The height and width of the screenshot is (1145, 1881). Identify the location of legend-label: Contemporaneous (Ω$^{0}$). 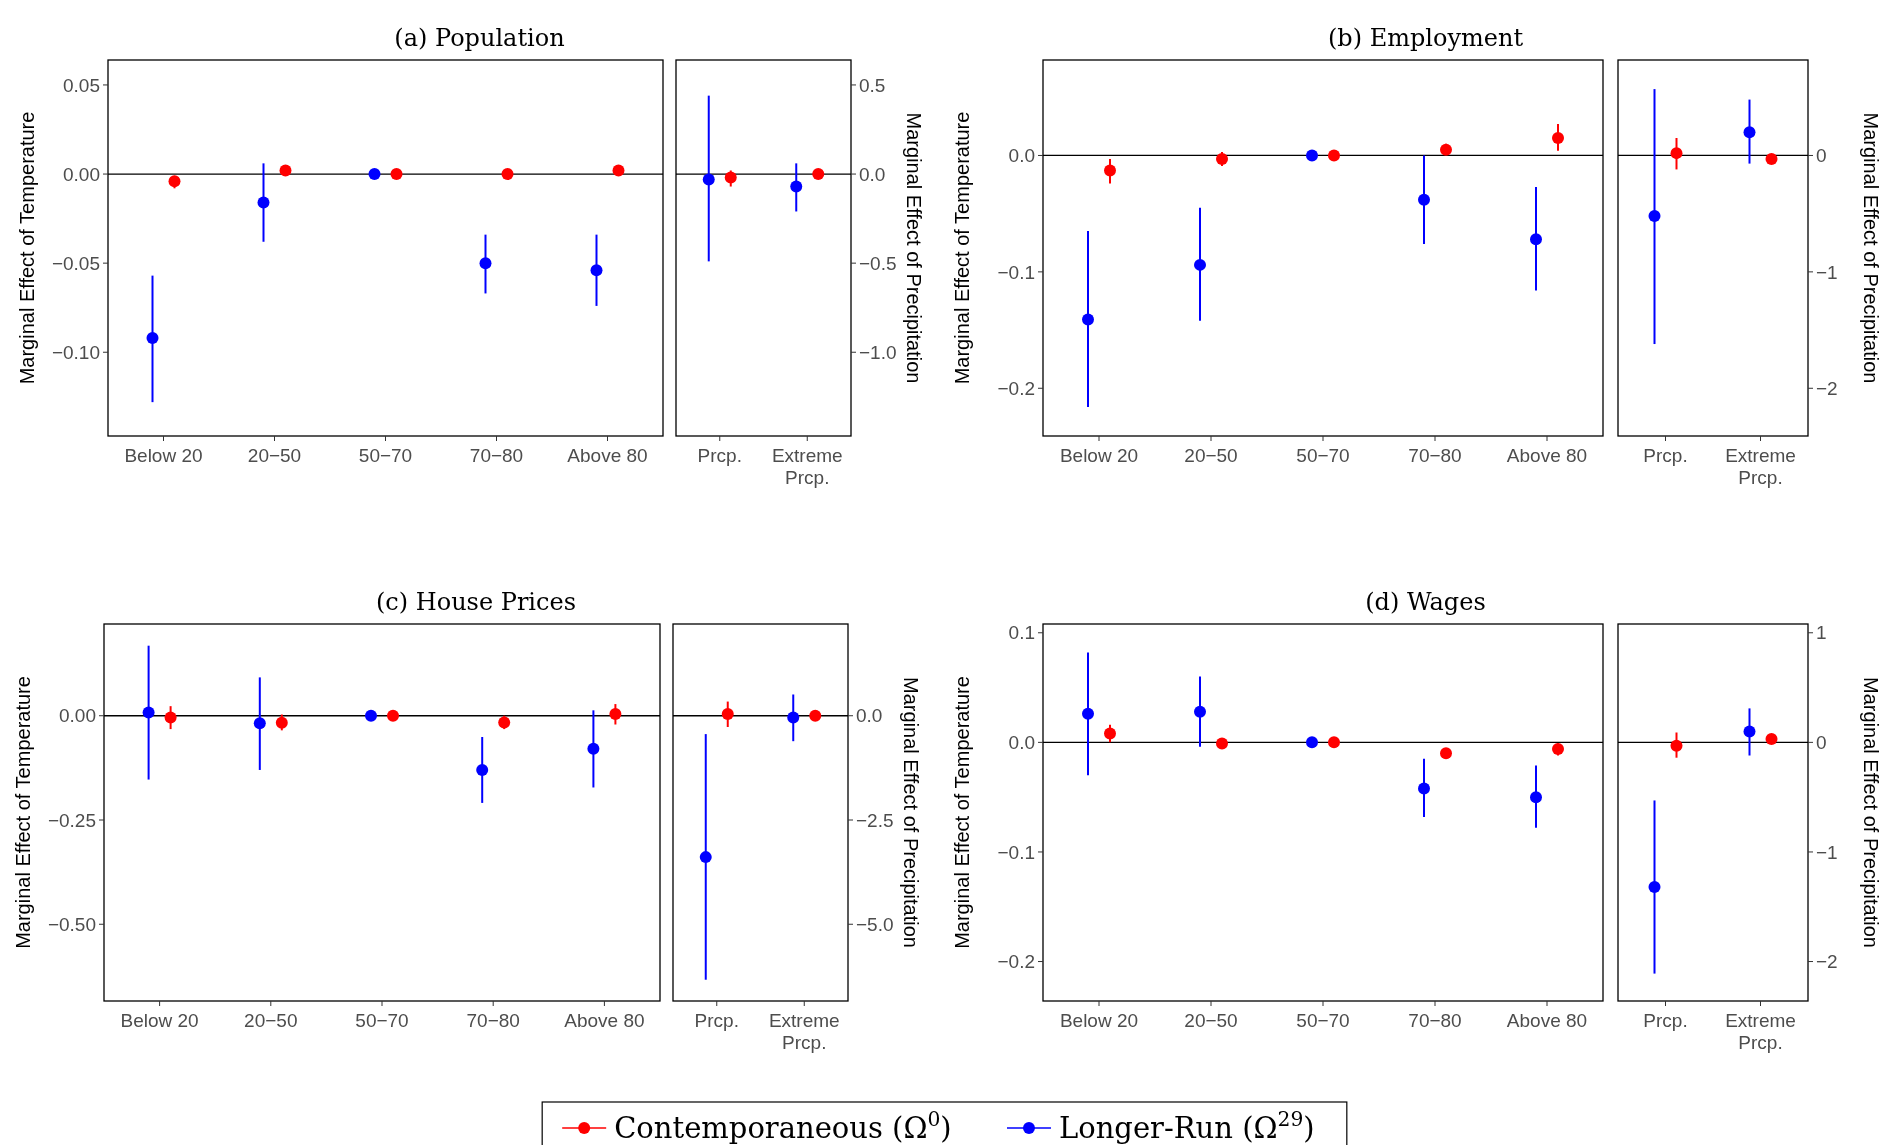
(783, 1126).